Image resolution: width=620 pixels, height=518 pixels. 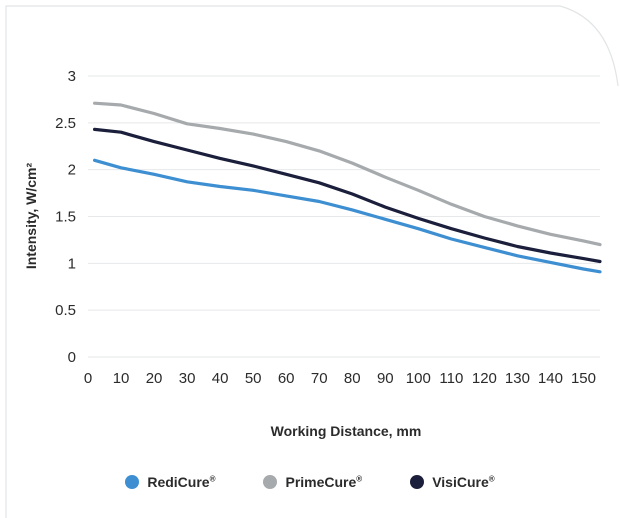 What do you see at coordinates (346, 431) in the screenshot?
I see `x-axis-title: Working Distance, mm` at bounding box center [346, 431].